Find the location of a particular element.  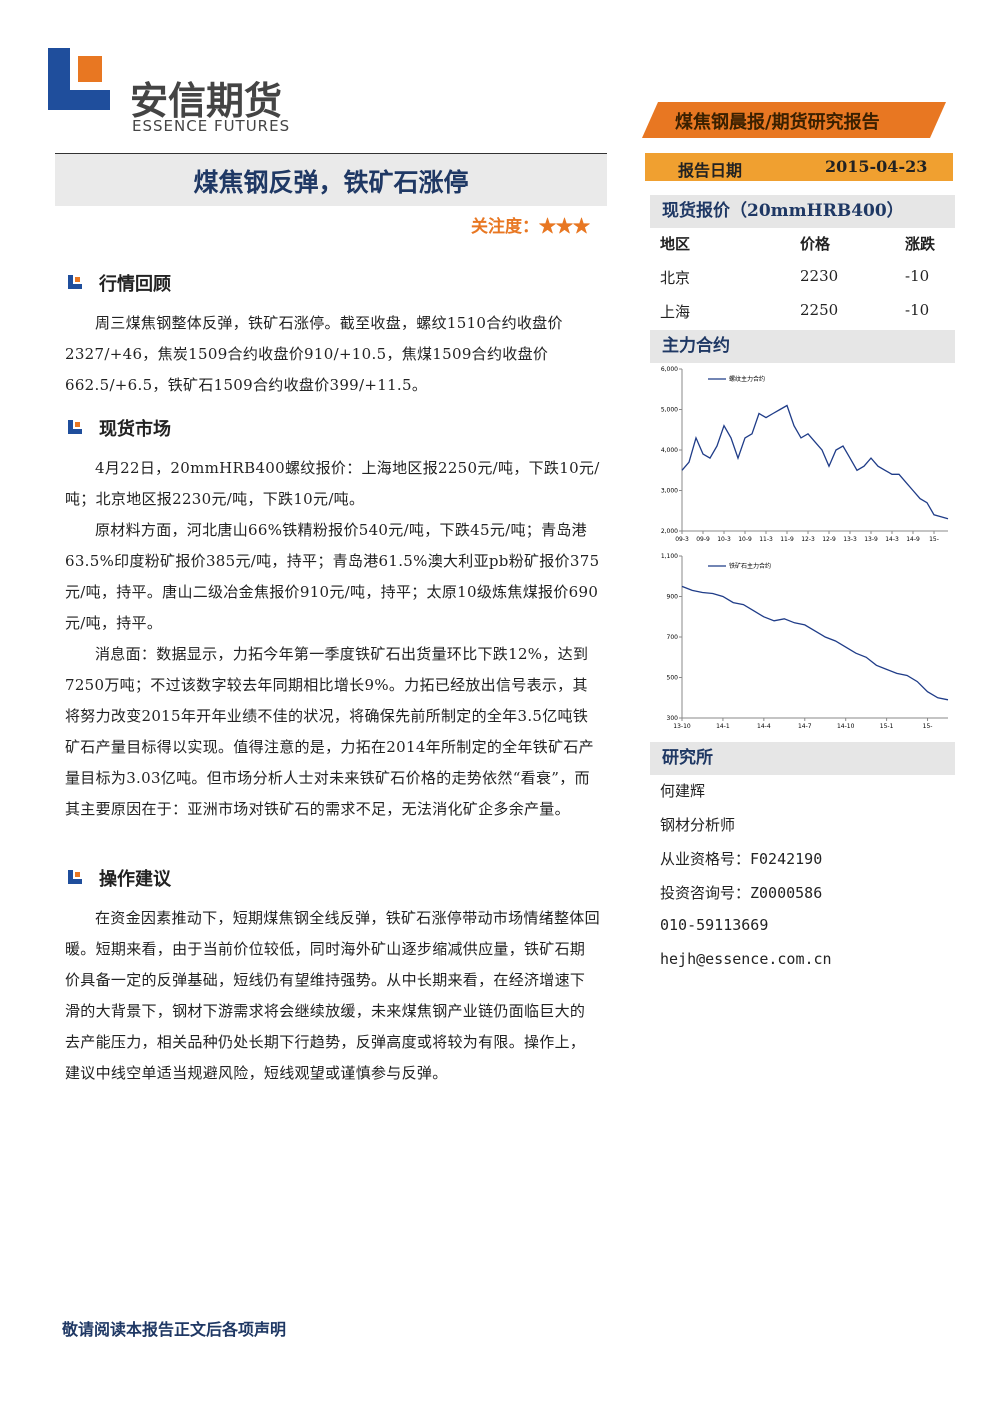

x-tick-label: 09-9 is located at coordinates (703, 539).